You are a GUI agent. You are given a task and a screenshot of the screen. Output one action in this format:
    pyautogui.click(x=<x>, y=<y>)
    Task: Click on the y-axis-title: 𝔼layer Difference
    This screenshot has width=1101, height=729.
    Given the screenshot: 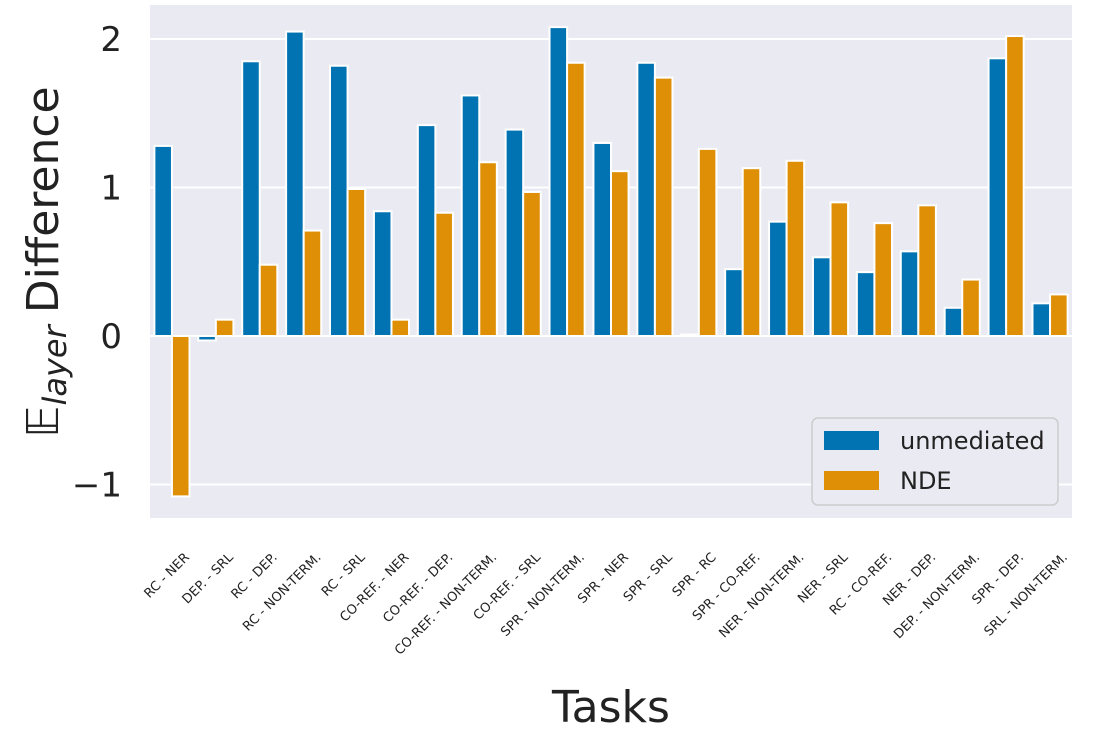 What is the action you would take?
    pyautogui.click(x=46, y=261)
    